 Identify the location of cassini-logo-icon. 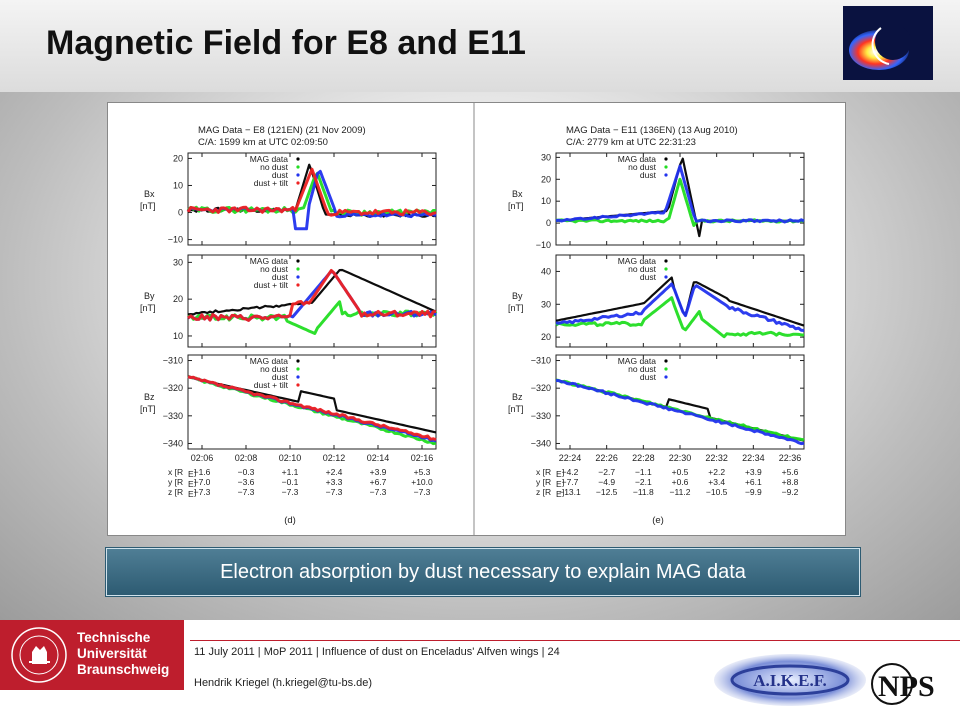
(888, 43).